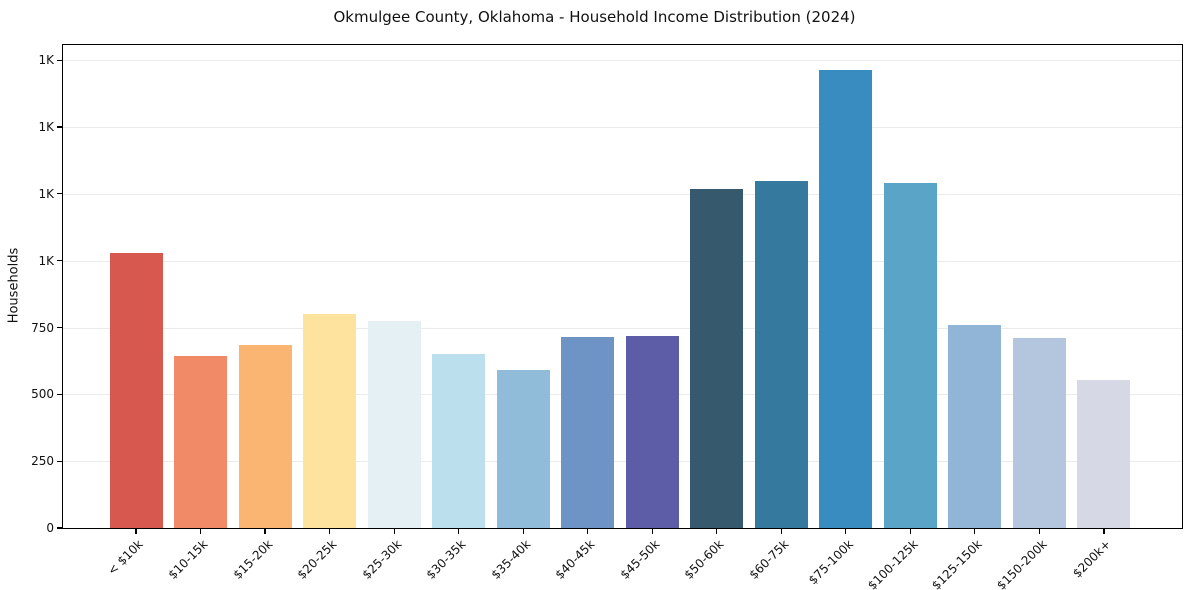 The height and width of the screenshot is (590, 1189). I want to click on x-tick-label: $60-75k, so click(769, 559).